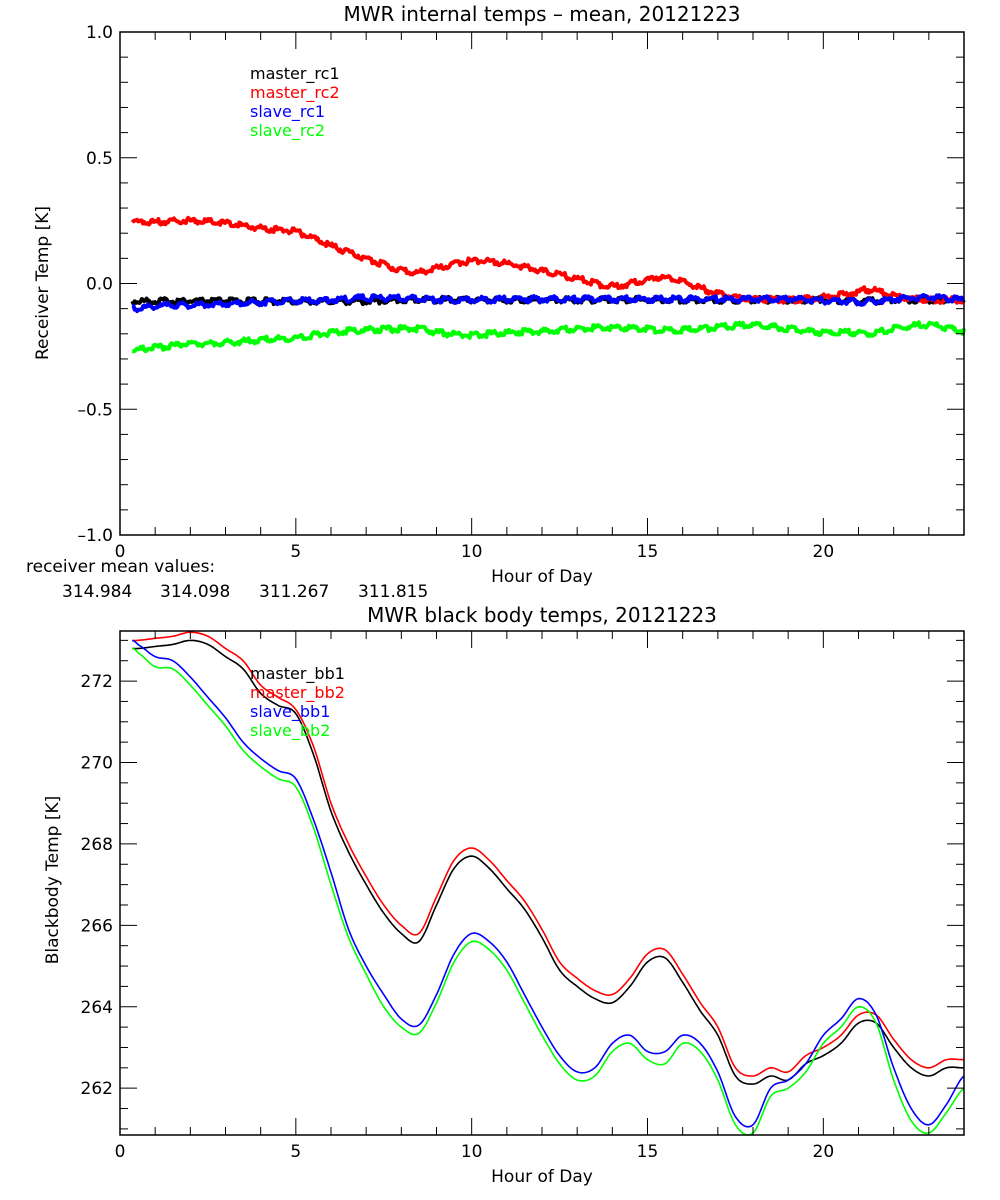 The height and width of the screenshot is (1200, 1000). What do you see at coordinates (290, 712) in the screenshot?
I see `bottom-legend-item: slave_bb1` at bounding box center [290, 712].